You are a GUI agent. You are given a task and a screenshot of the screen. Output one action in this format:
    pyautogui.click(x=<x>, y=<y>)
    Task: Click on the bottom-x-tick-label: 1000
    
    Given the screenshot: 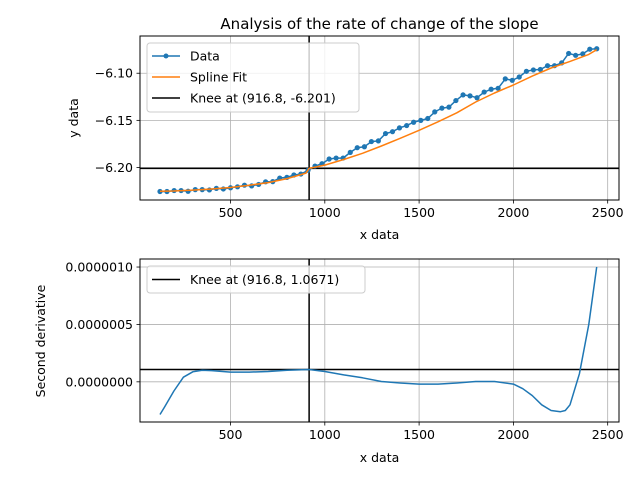 What is the action you would take?
    pyautogui.click(x=325, y=434)
    